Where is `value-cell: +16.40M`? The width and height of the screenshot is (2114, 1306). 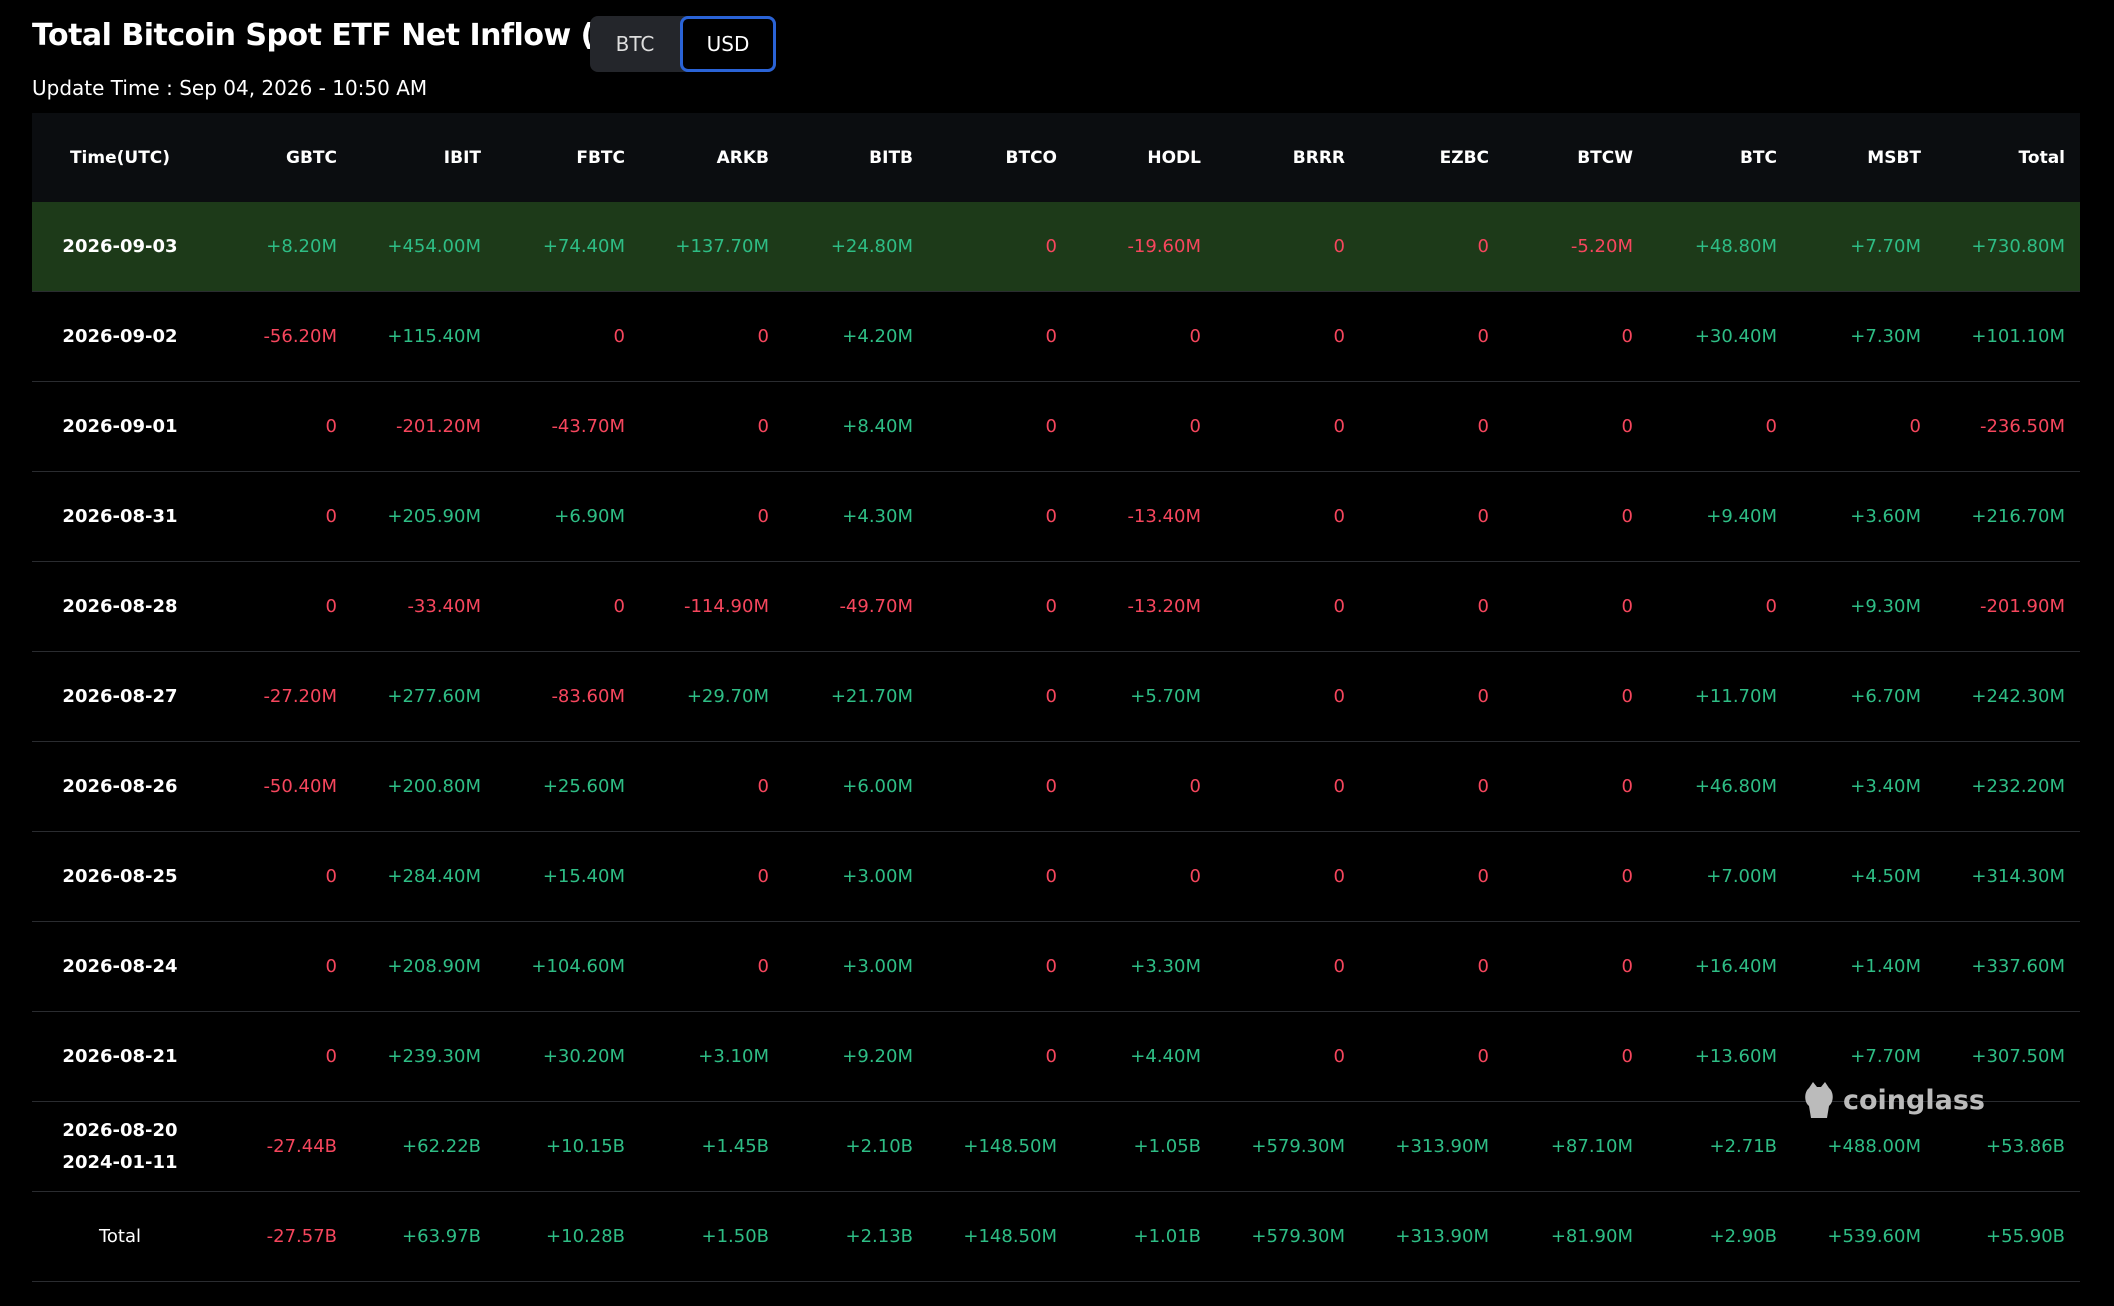 value-cell: +16.40M is located at coordinates (1720, 966).